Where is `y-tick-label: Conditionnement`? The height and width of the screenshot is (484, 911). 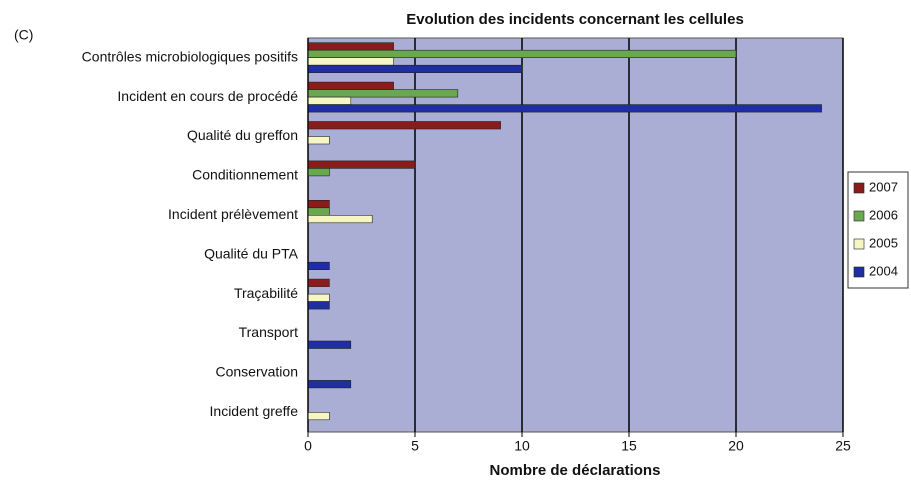
y-tick-label: Conditionnement is located at coordinates (245, 175).